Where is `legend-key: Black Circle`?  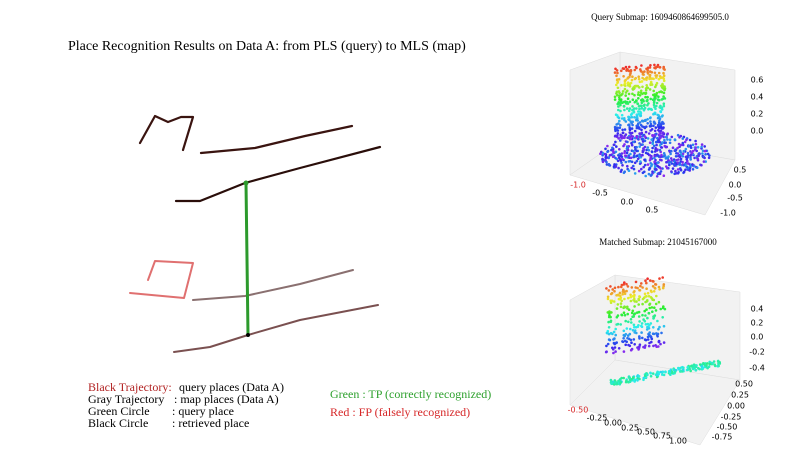
legend-key: Black Circle is located at coordinates (118, 423).